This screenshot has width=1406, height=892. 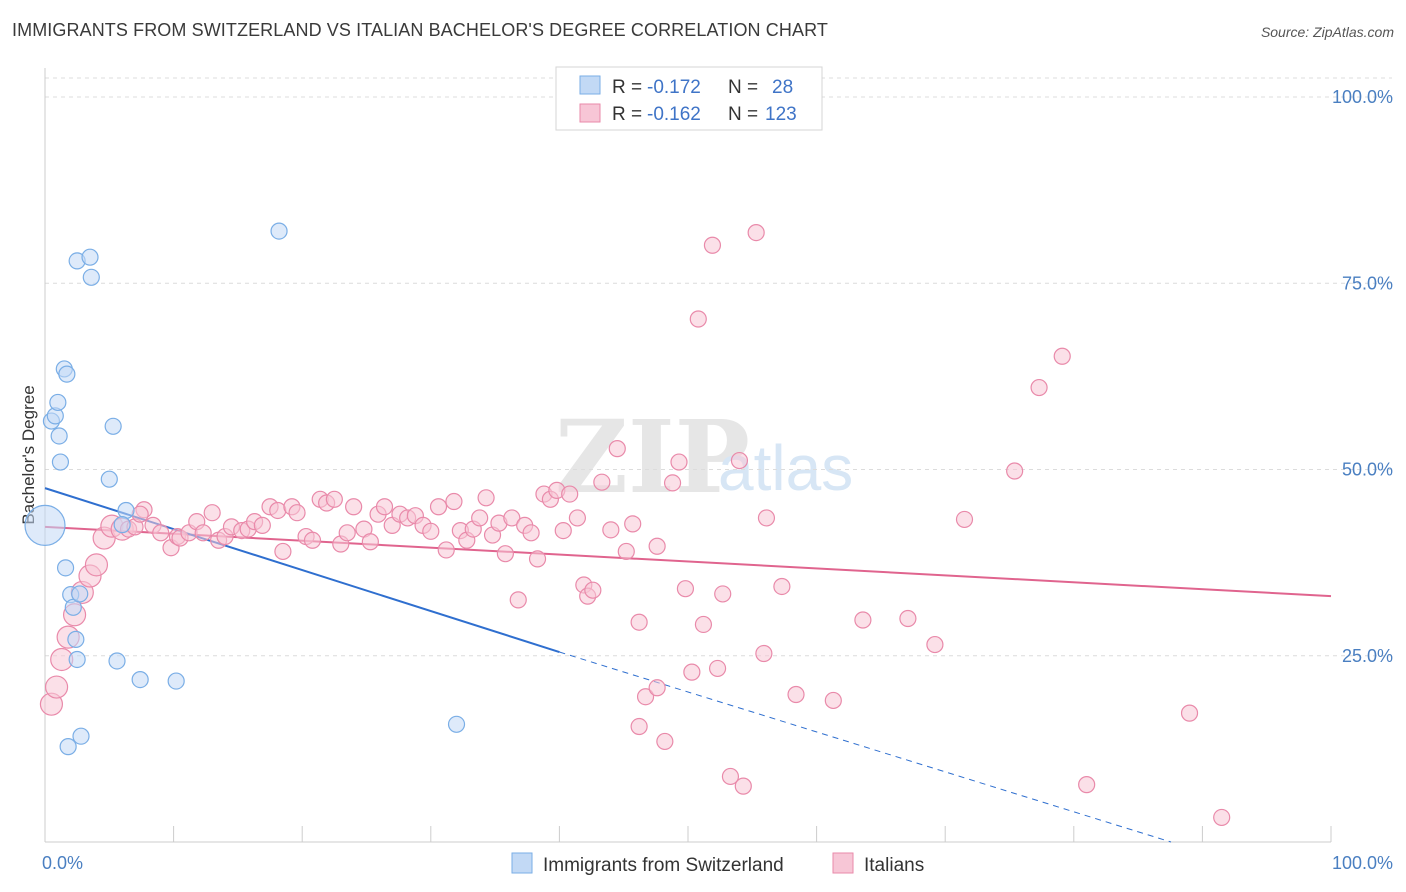 What do you see at coordinates (590, 113) in the screenshot?
I see `legend-swatch-italians` at bounding box center [590, 113].